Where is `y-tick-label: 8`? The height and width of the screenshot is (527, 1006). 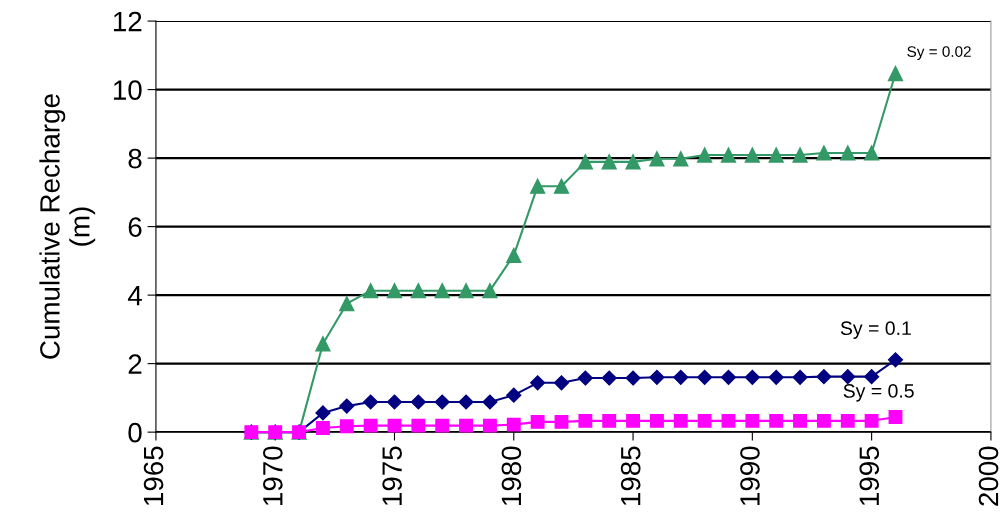 y-tick-label: 8 is located at coordinates (135, 158).